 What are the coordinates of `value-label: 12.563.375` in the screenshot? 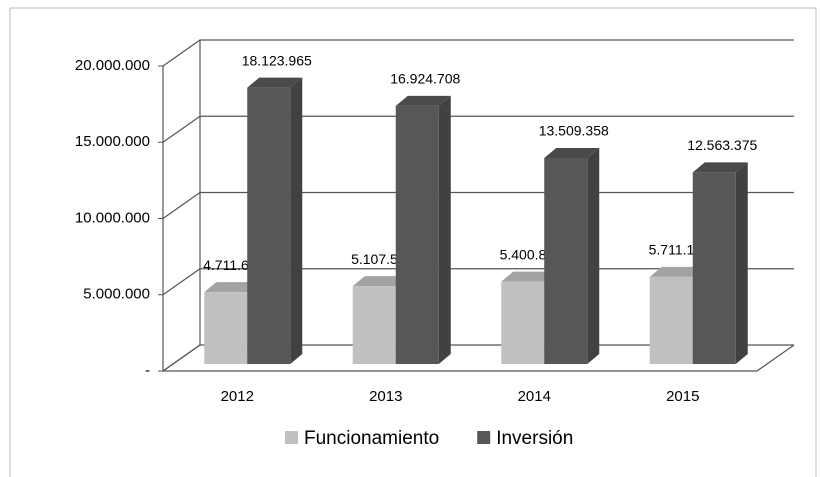 It's located at (722, 145).